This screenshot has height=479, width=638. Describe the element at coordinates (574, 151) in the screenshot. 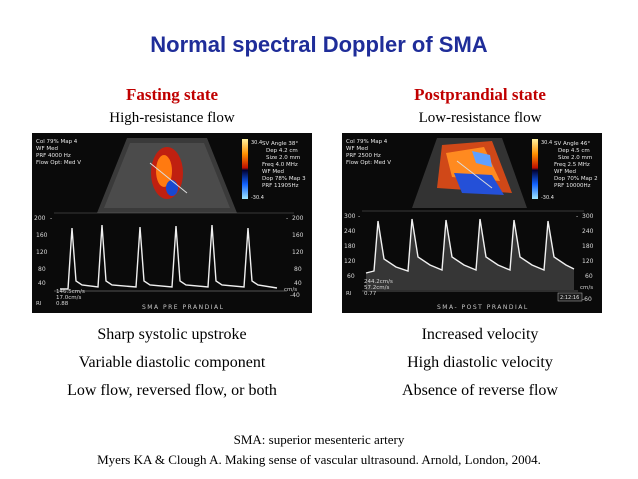

I see `svg-text: Dep 4.5 cm` at that location.